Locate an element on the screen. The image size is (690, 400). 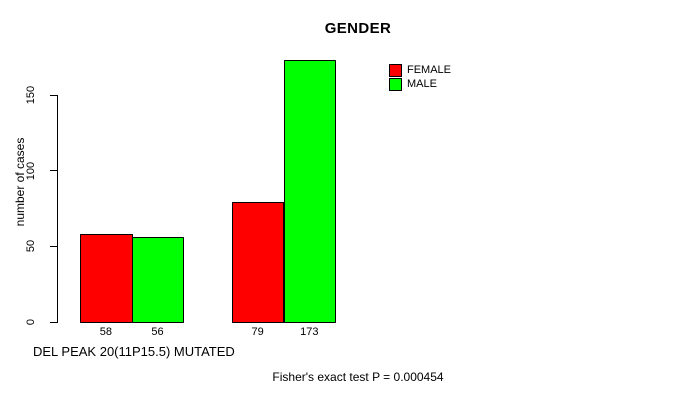
y-axis-line is located at coordinates (57, 209).